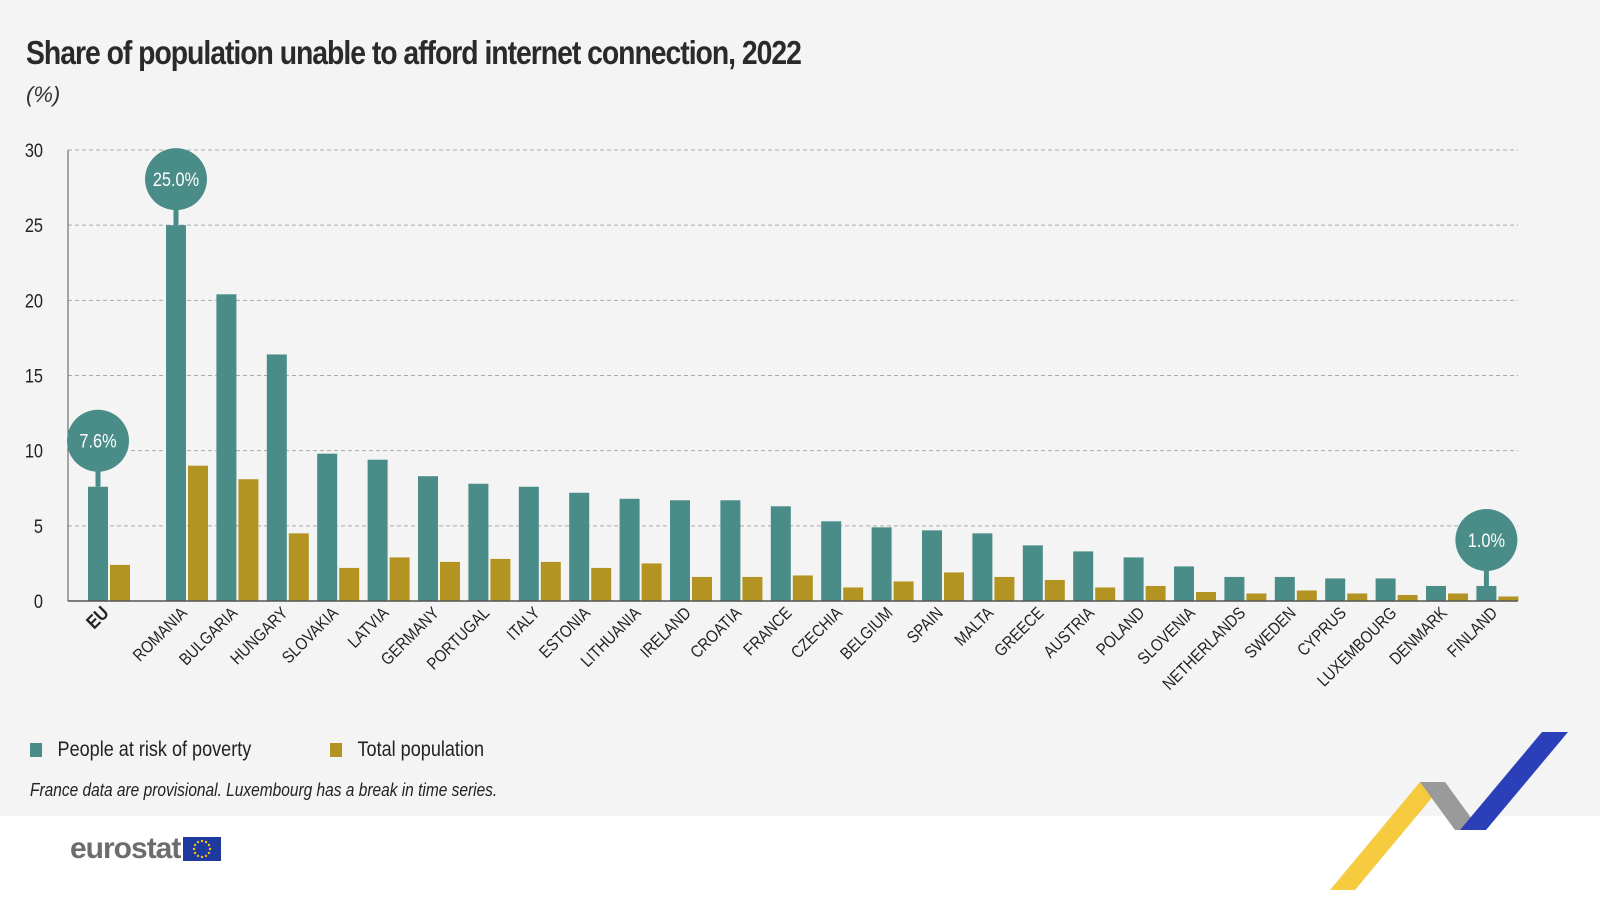 This screenshot has width=1600, height=900. I want to click on bar-total-latvia, so click(399, 579).